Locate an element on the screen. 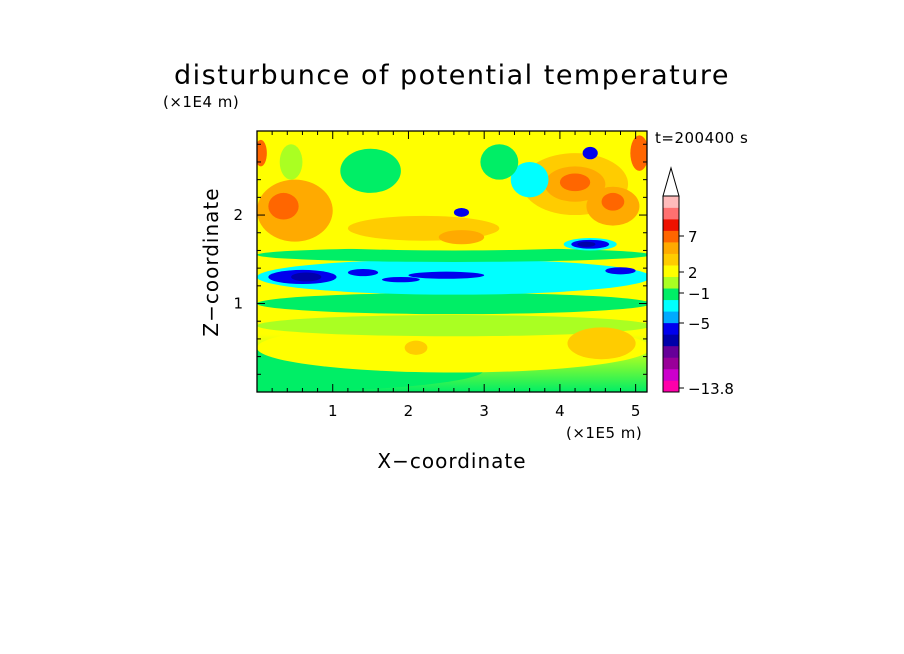 The width and height of the screenshot is (904, 654). x-tick-label: 1 is located at coordinates (333, 411).